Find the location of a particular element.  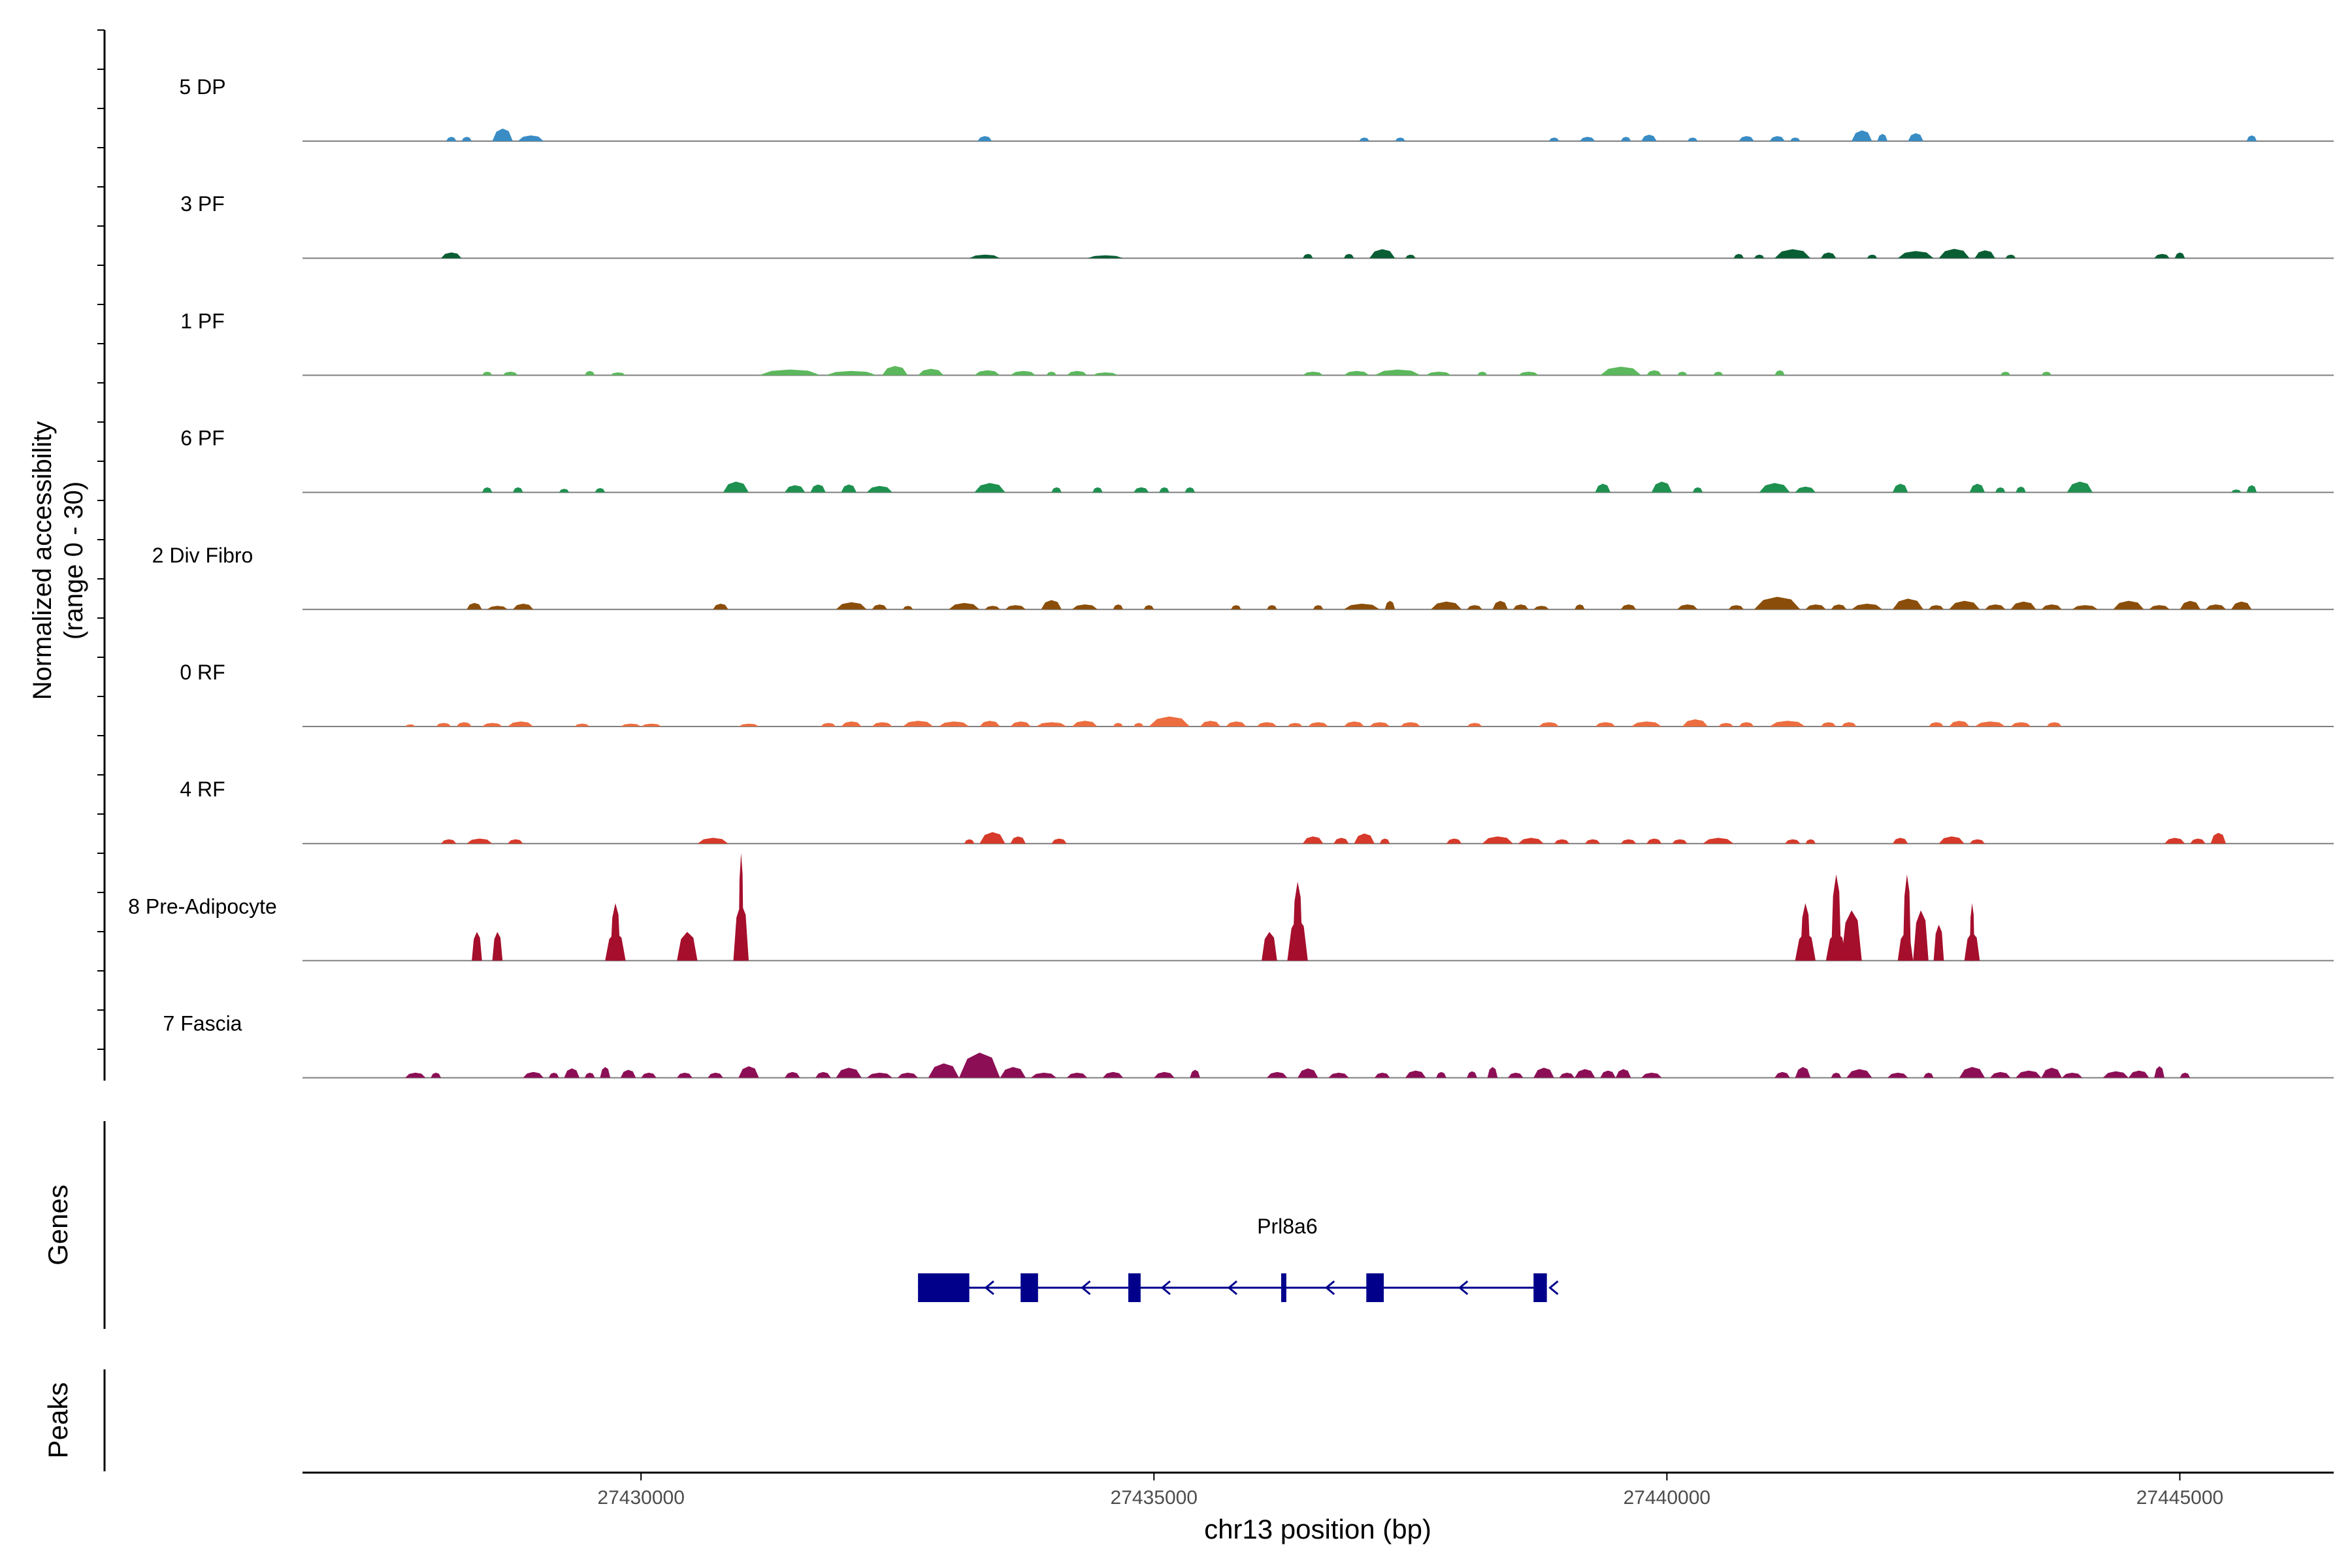

gene-name-label: Prl8a6 is located at coordinates (1287, 1226).